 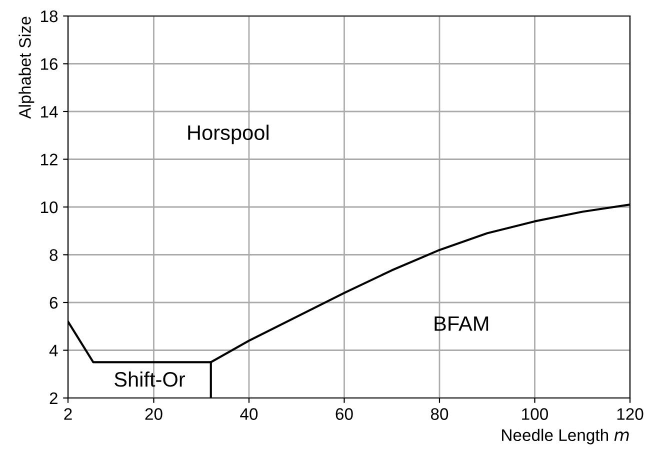 I want to click on y-tick-label: 6, so click(x=54, y=302).